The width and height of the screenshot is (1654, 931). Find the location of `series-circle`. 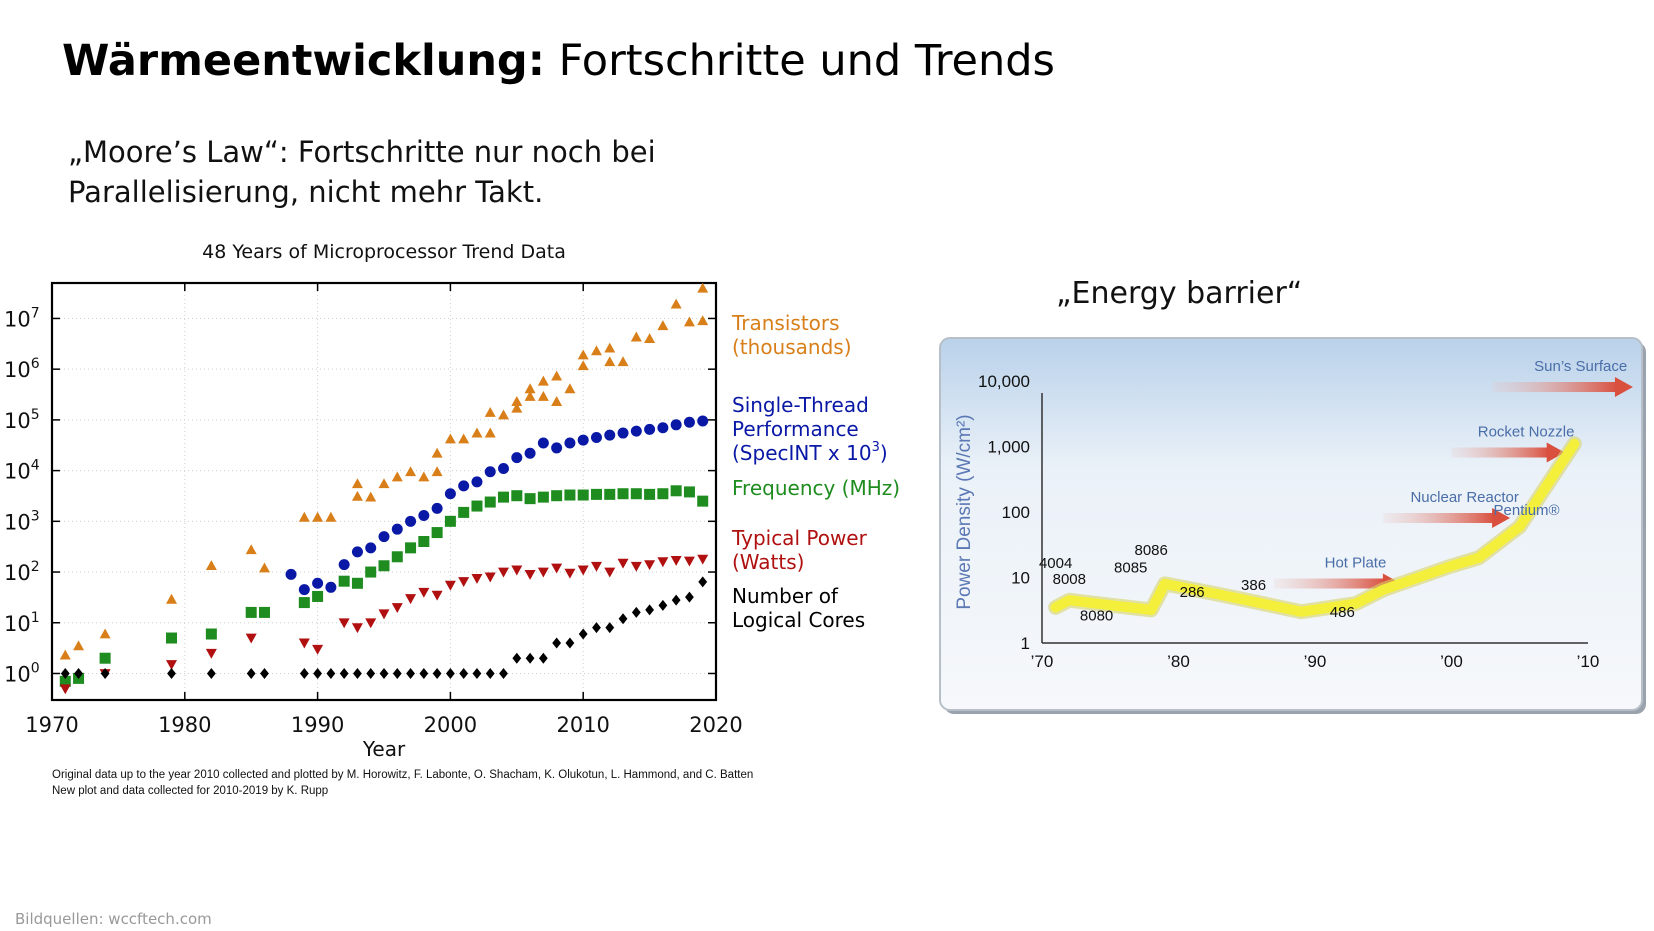

series-circle is located at coordinates (497, 505).